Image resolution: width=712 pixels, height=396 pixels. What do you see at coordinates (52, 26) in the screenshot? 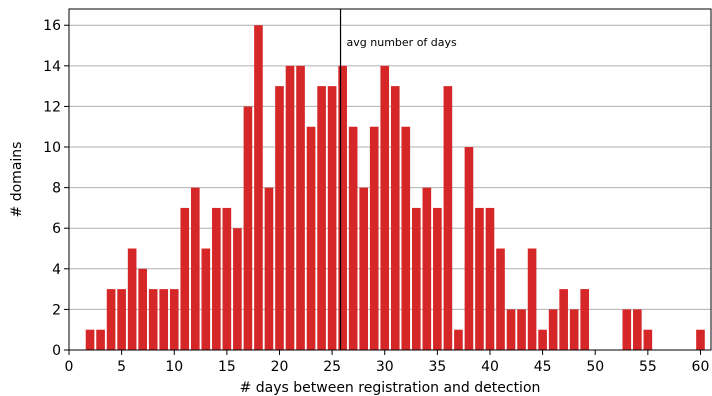
I see `y-tick-label: 16` at bounding box center [52, 26].